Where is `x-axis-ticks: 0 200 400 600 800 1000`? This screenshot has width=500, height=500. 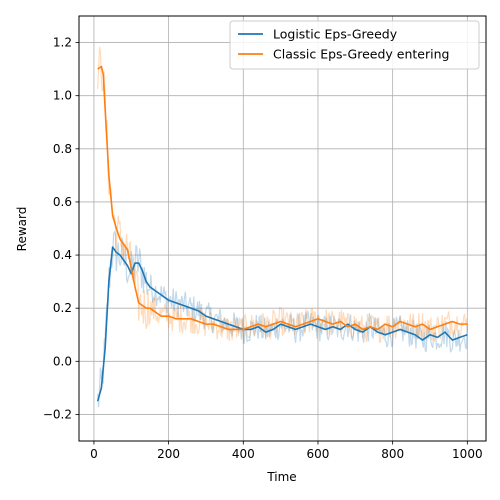
x-axis-ticks: 0 200 400 600 800 1000 is located at coordinates (286, 451).